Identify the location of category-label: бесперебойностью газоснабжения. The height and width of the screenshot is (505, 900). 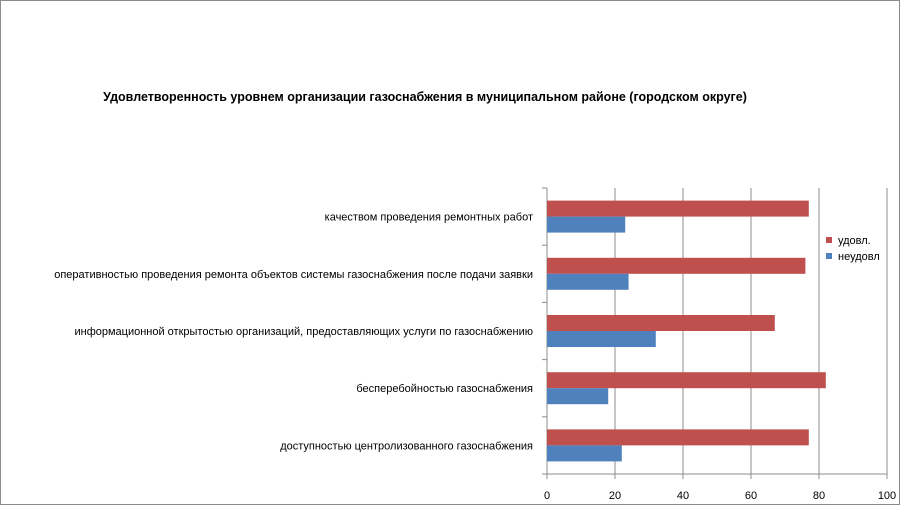
(444, 389).